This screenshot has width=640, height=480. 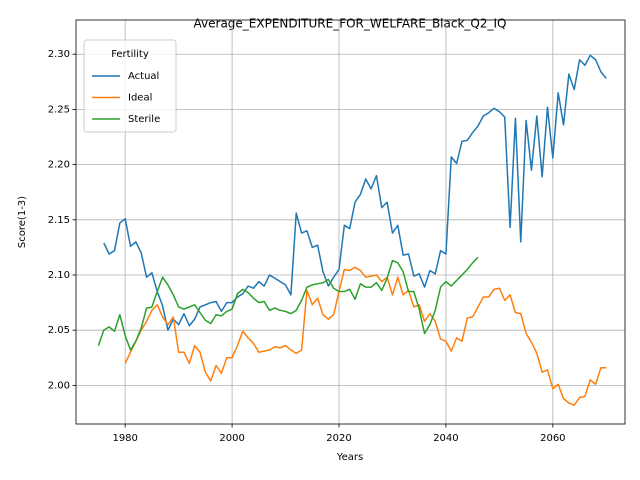 What do you see at coordinates (140, 98) in the screenshot?
I see `legend-label: Ideal` at bounding box center [140, 98].